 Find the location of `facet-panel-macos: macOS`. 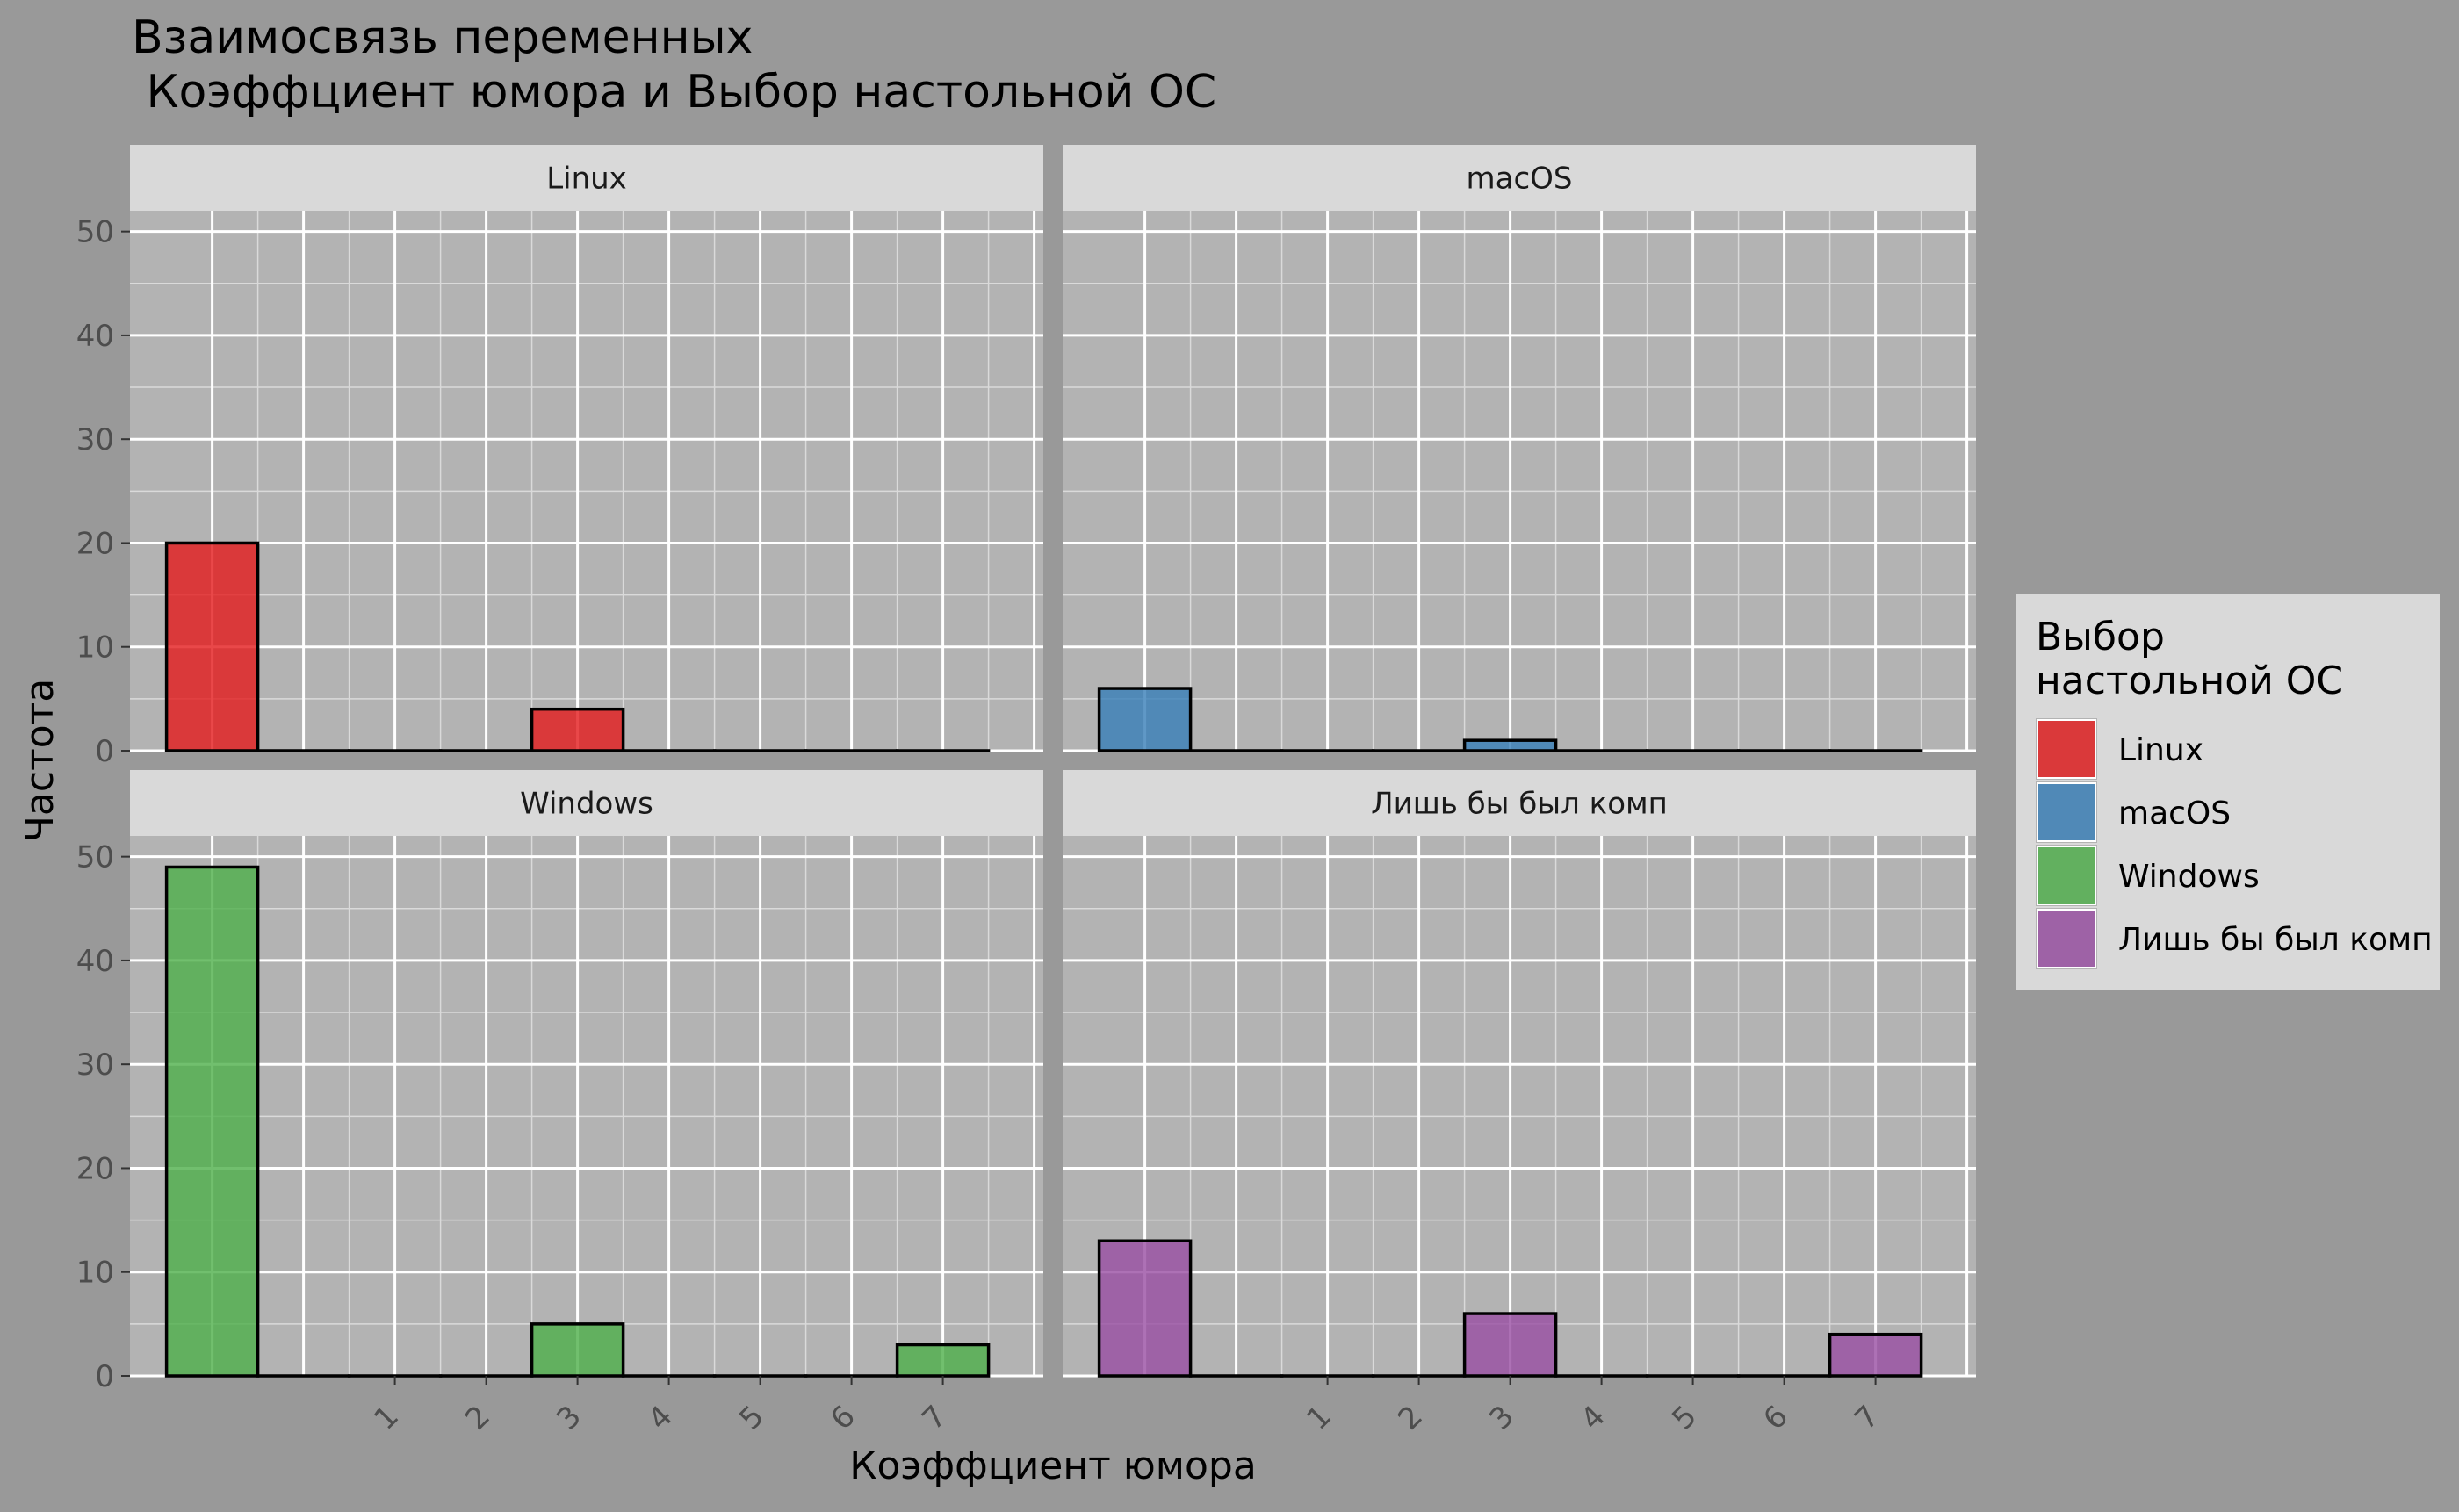

facet-panel-macos: macOS is located at coordinates (1519, 448).